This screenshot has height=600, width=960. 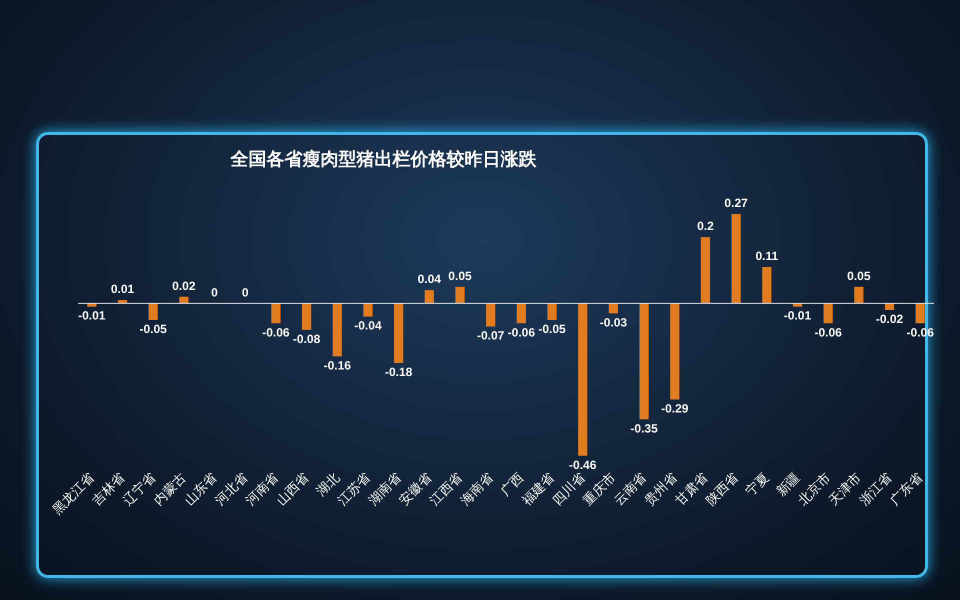 I want to click on data-label: -0.16, so click(x=338, y=365).